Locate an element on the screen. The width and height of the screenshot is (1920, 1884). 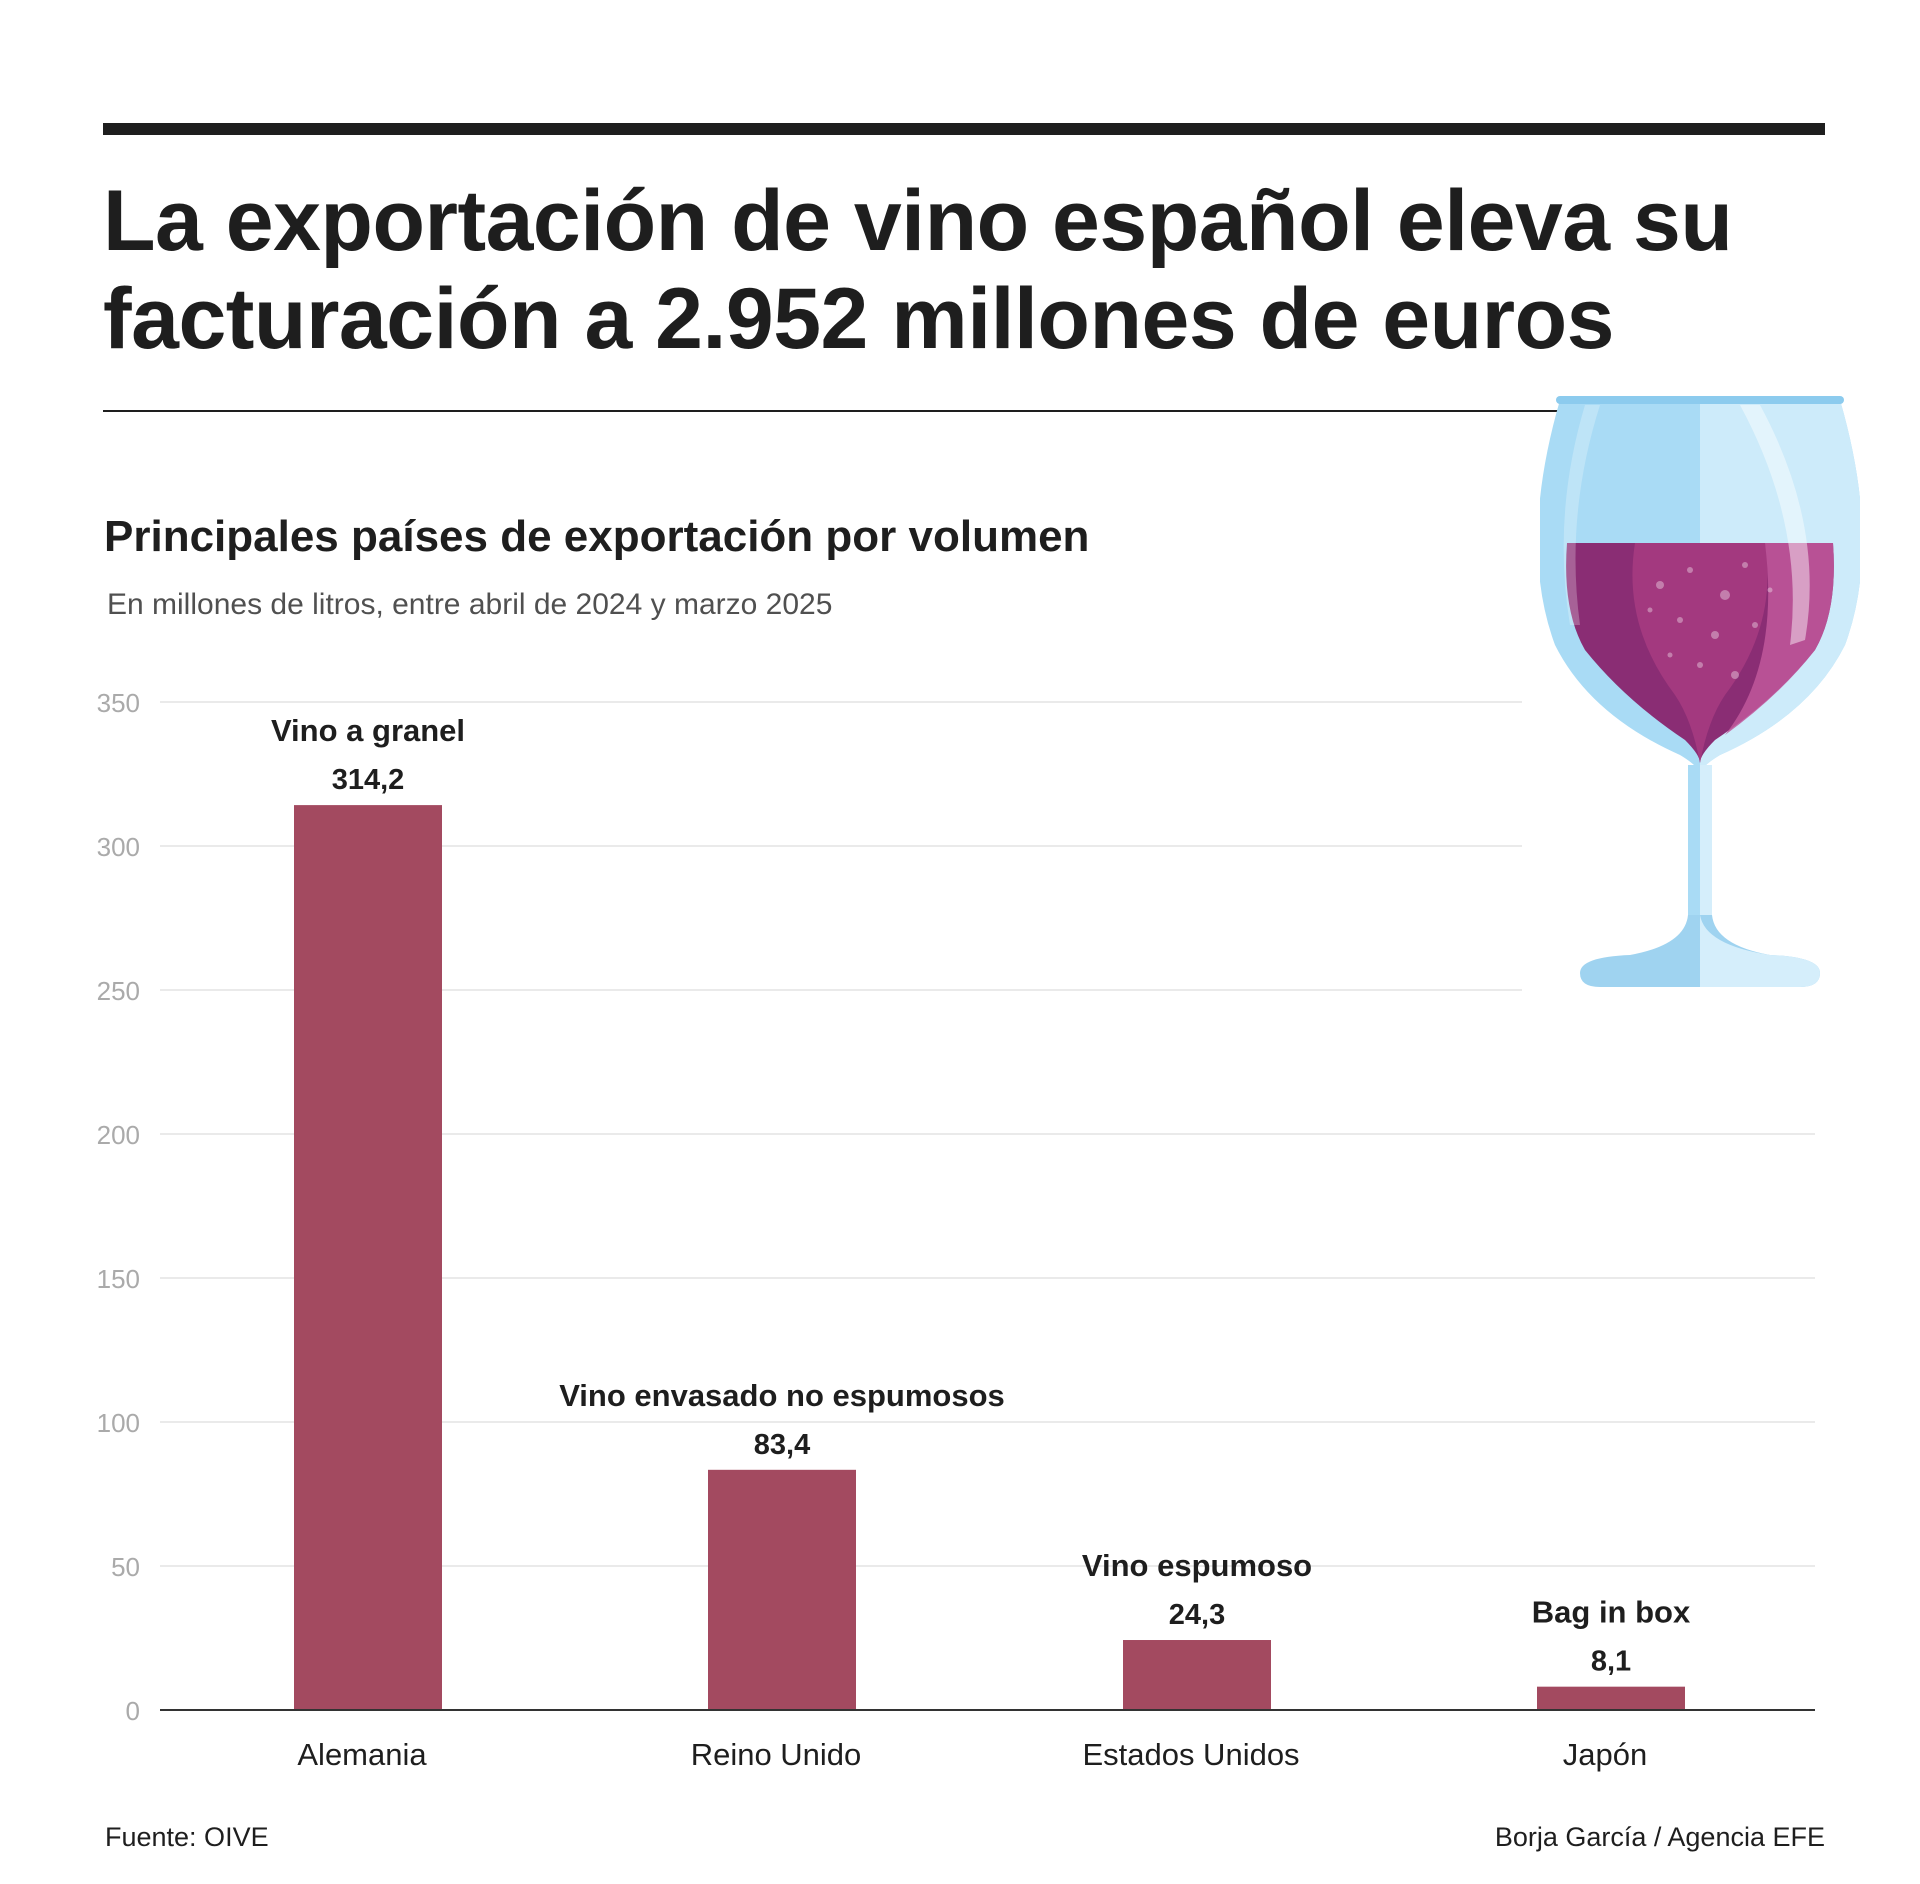
y-tick-label: 100 is located at coordinates (118, 1423).